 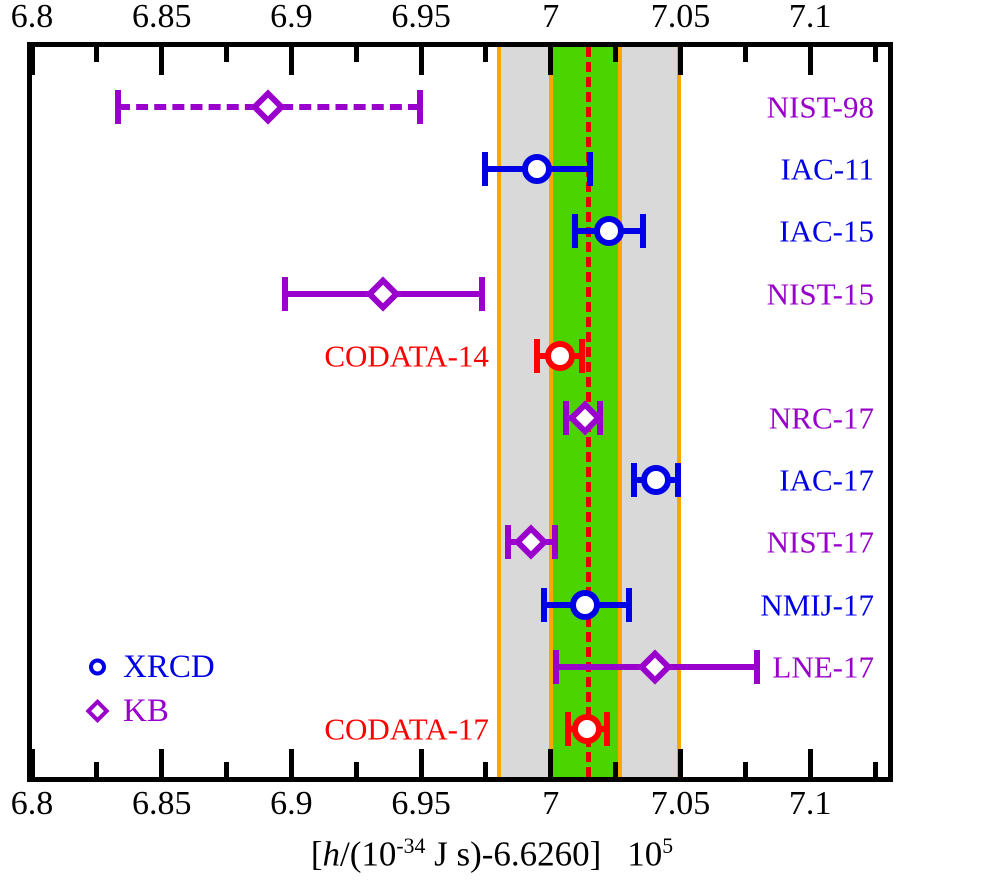 What do you see at coordinates (291, 803) in the screenshot?
I see `x-tick-label-bottom-6.9: 6.9` at bounding box center [291, 803].